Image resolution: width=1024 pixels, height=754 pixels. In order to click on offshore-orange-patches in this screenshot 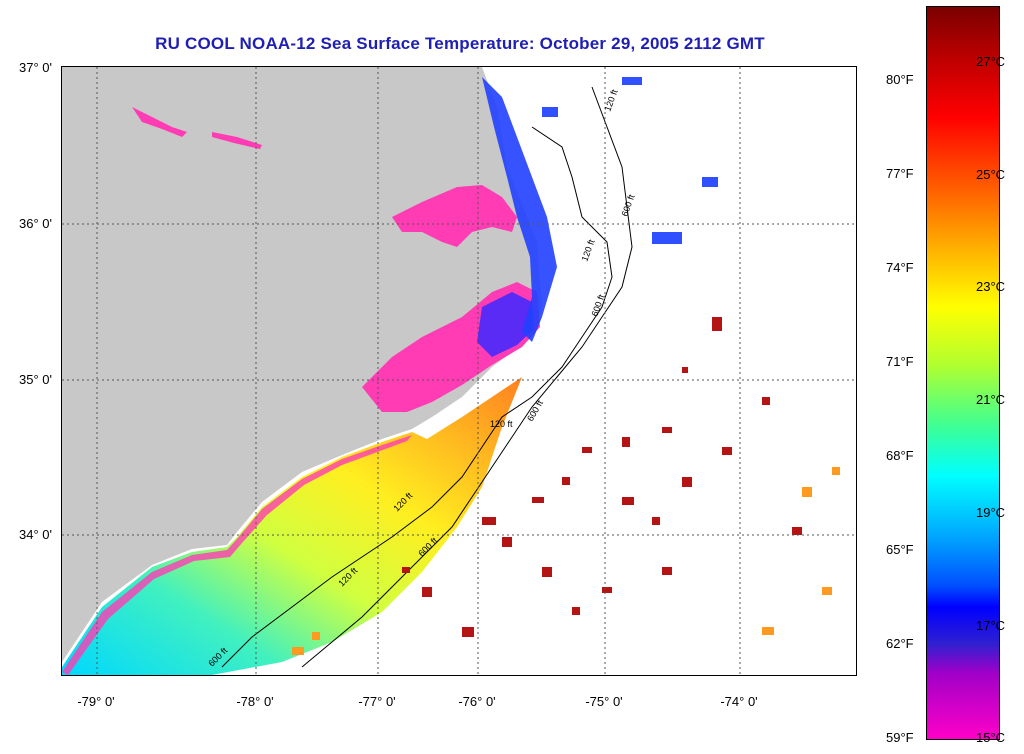, I will do `click(566, 561)`.